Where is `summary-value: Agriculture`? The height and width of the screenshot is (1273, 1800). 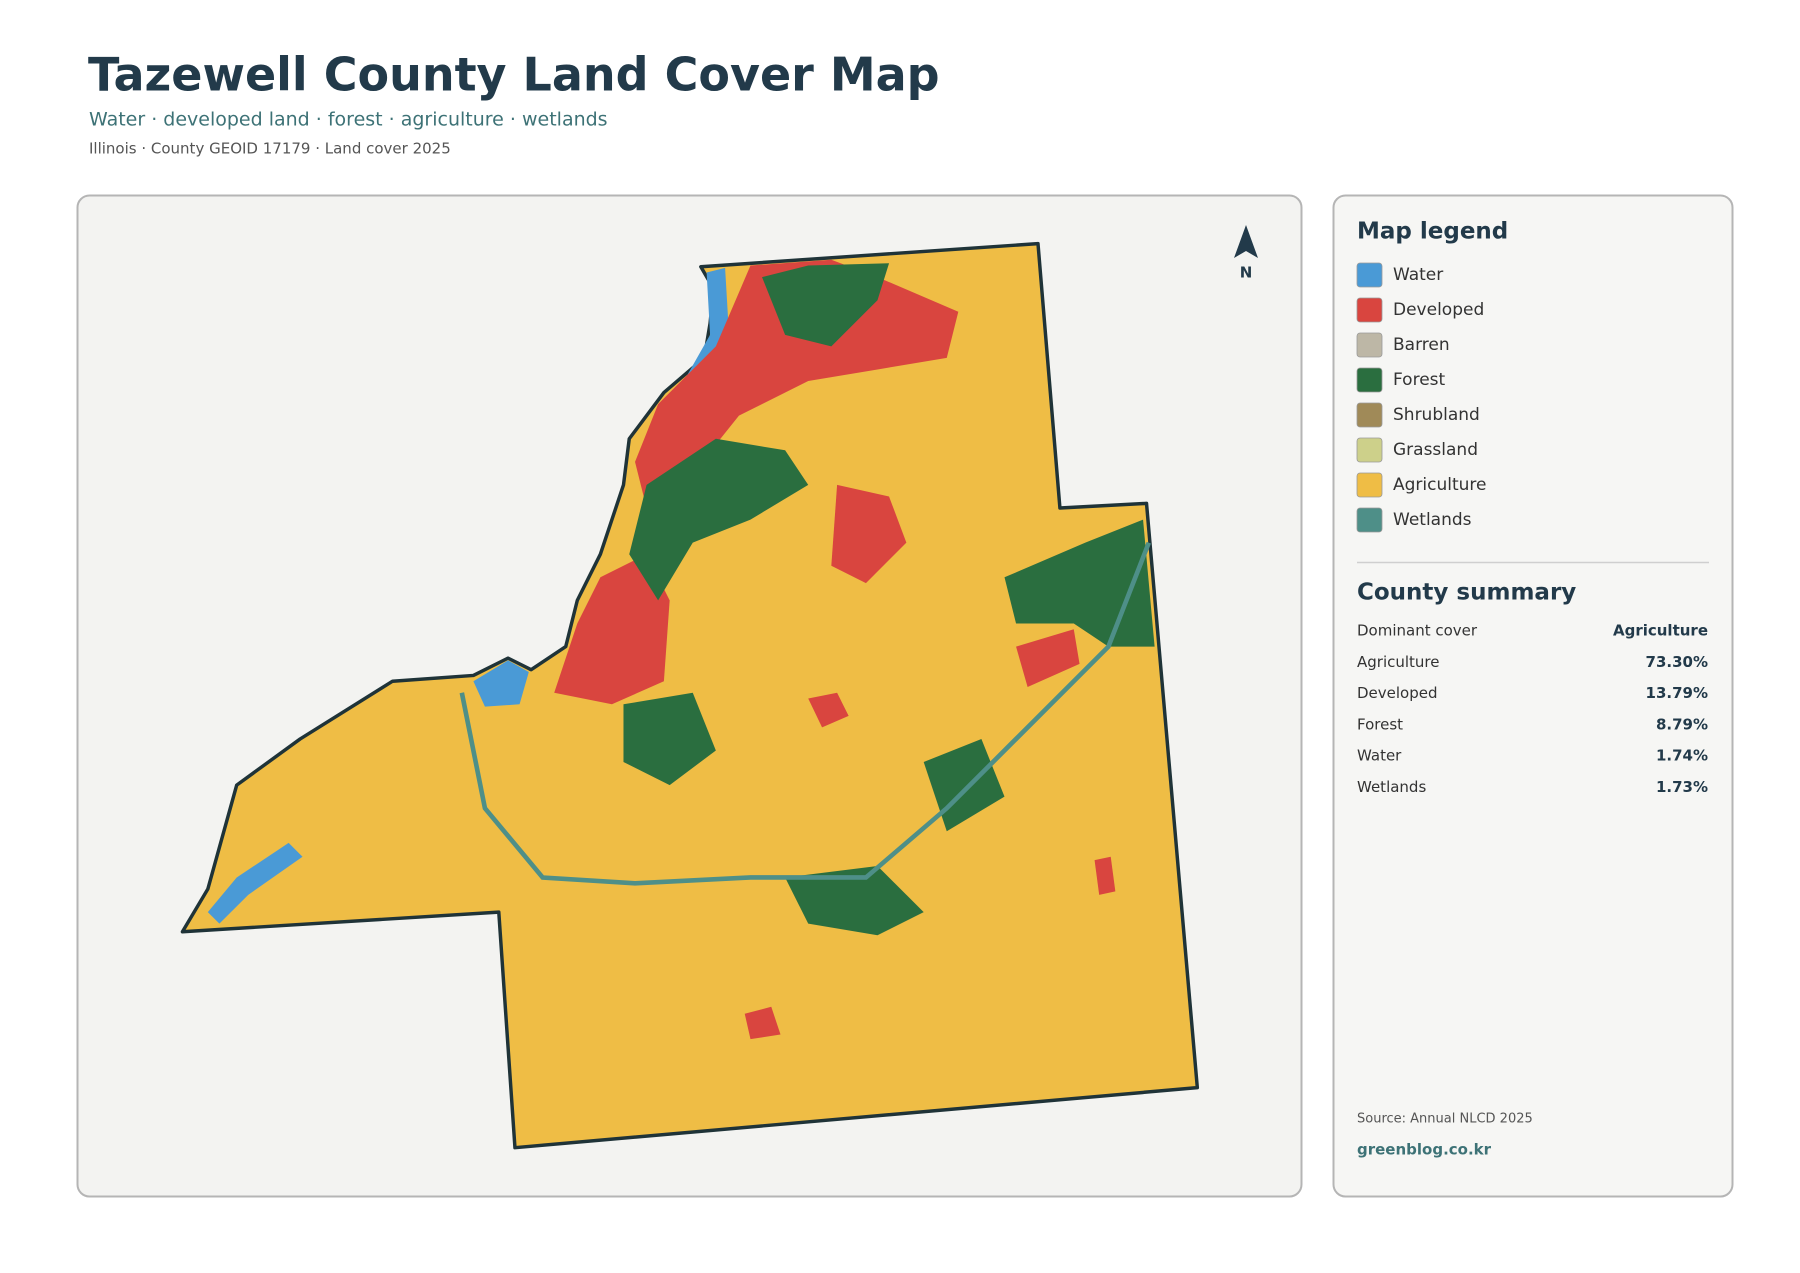 summary-value: Agriculture is located at coordinates (1660, 631).